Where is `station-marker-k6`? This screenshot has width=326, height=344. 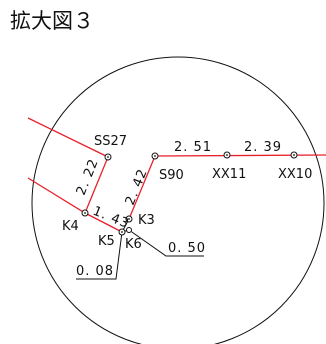 station-marker-k6 is located at coordinates (129, 230).